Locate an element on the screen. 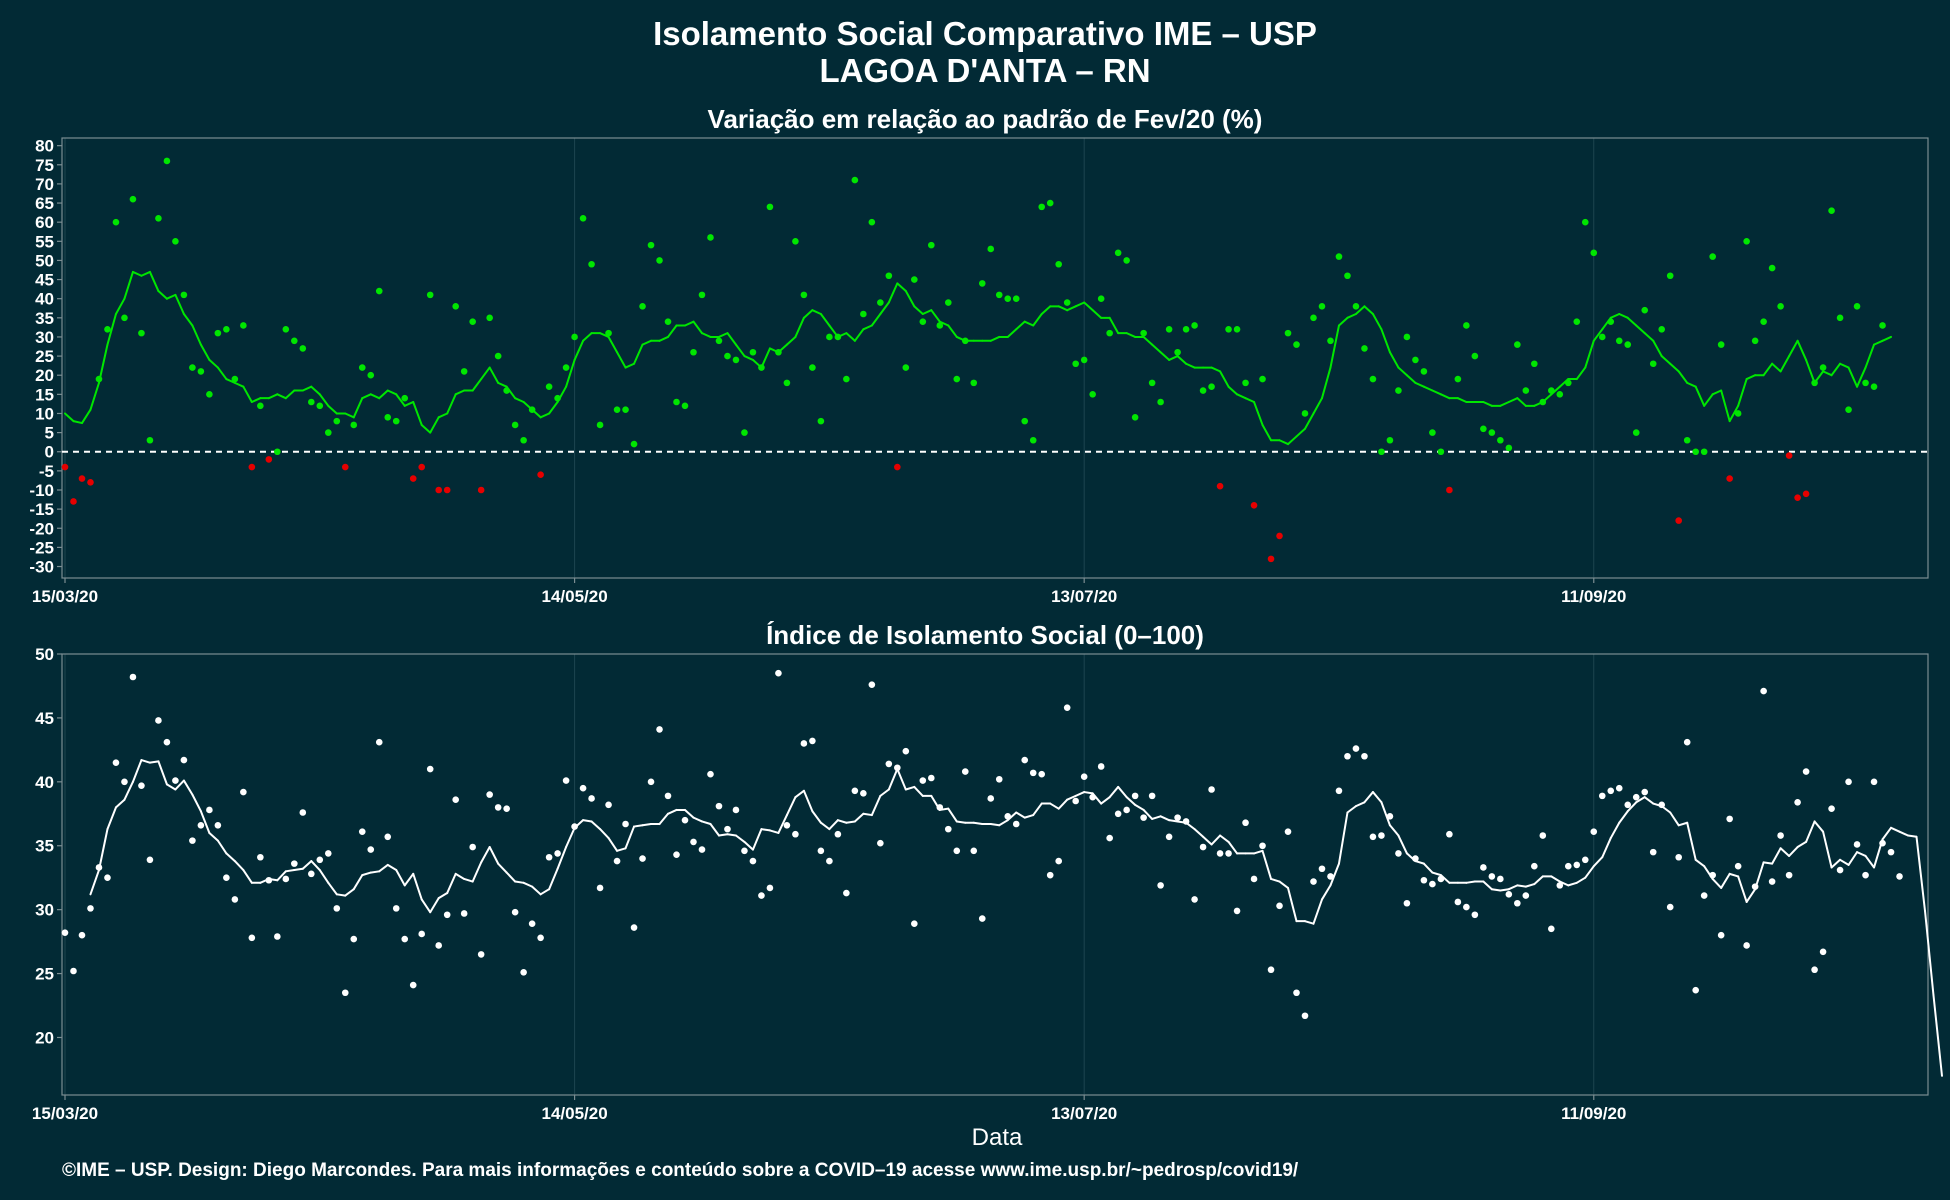  panel1-y-tick-label-19: 65 is located at coordinates (44, 203).